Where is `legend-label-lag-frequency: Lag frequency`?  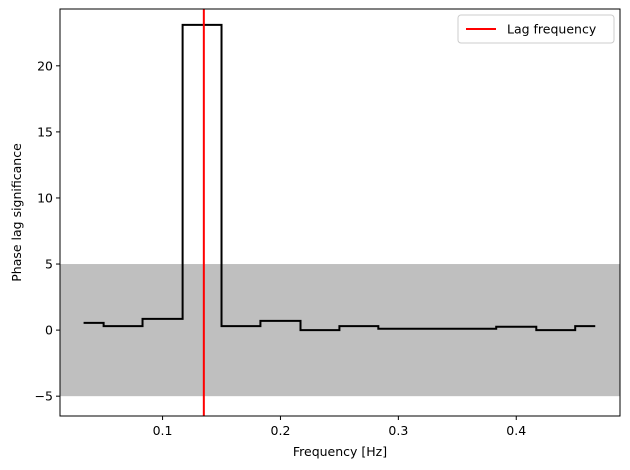 legend-label-lag-frequency: Lag frequency is located at coordinates (552, 29).